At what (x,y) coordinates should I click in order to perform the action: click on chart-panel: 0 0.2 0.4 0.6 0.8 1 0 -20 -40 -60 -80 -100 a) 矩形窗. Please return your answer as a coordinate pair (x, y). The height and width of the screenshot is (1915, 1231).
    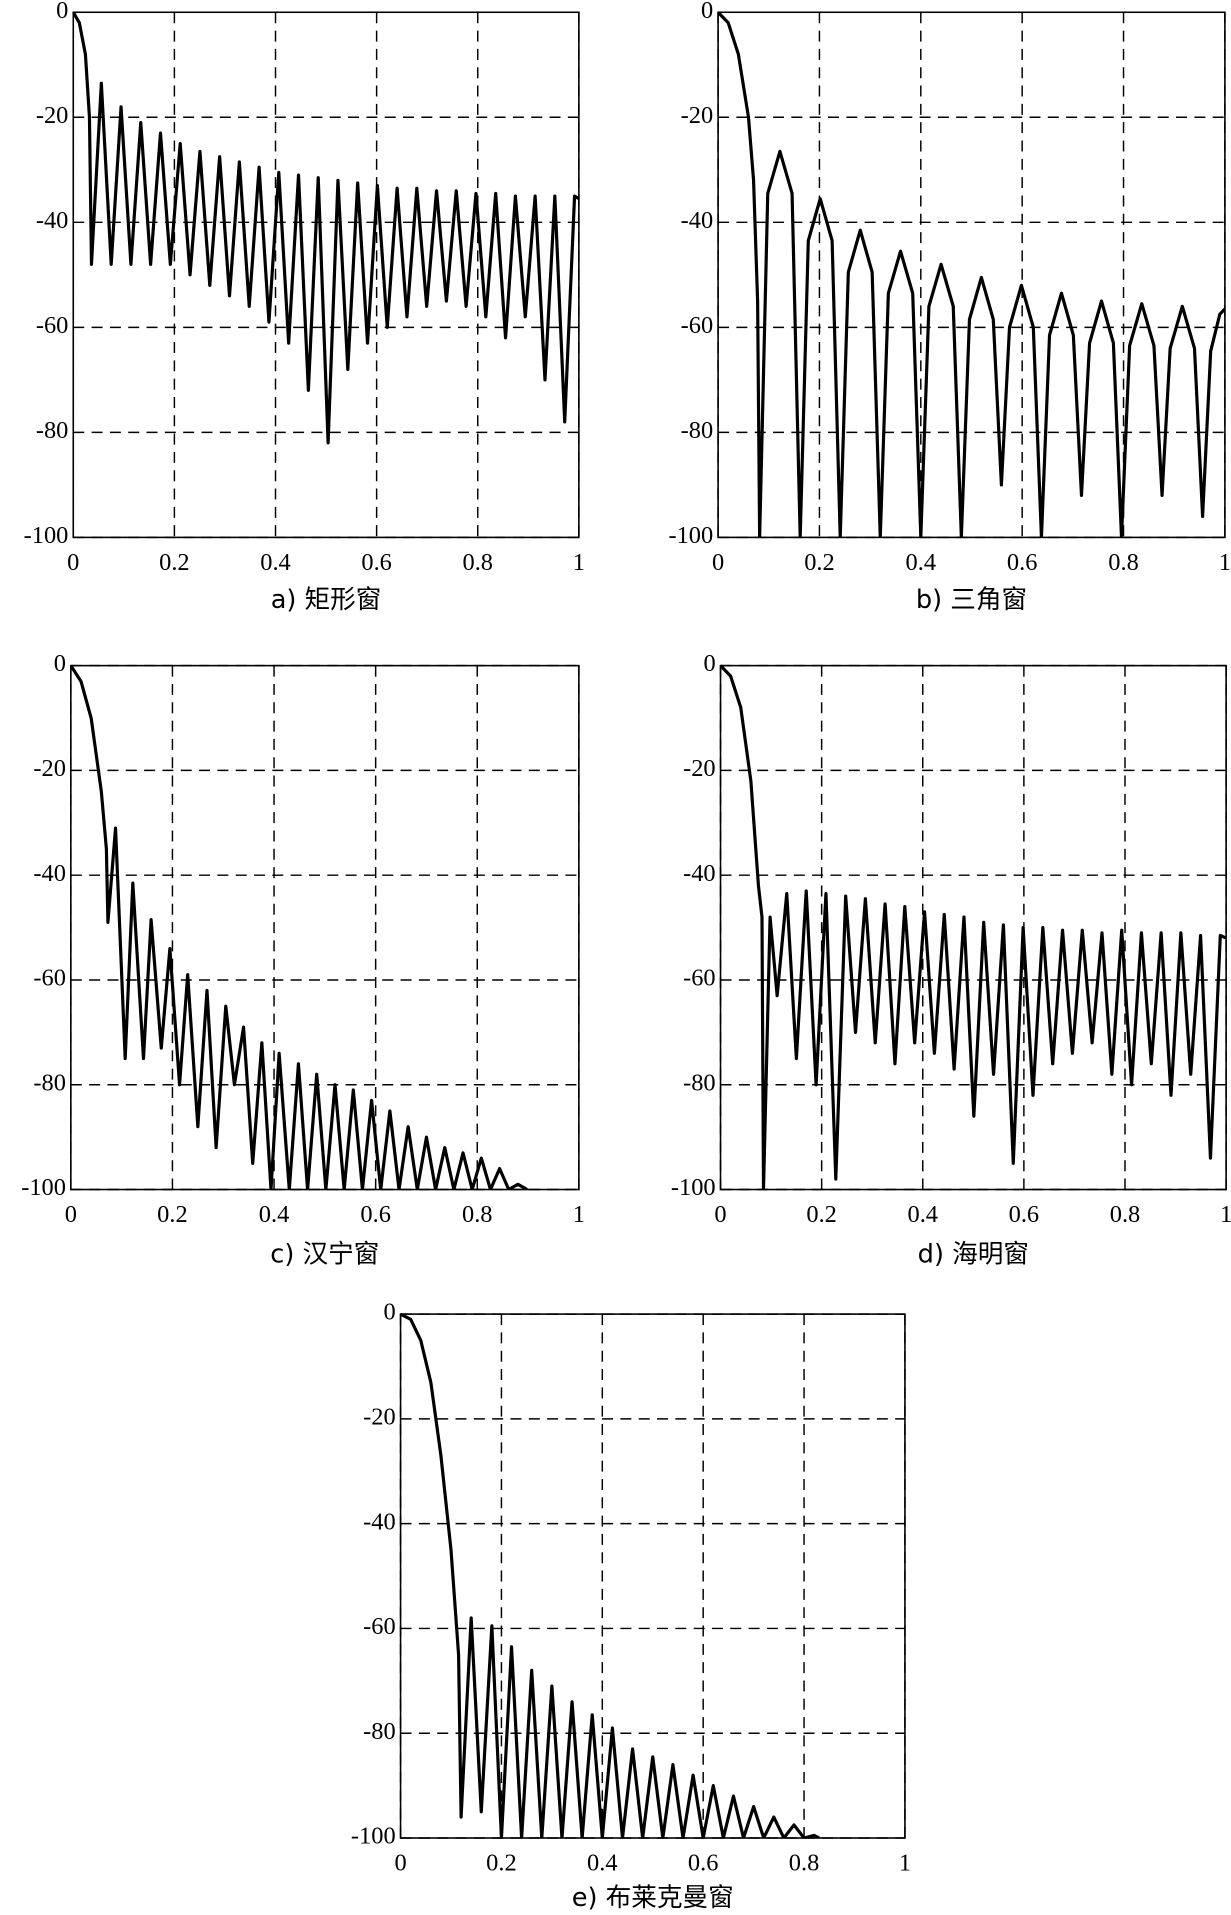
    Looking at the image, I should click on (304, 307).